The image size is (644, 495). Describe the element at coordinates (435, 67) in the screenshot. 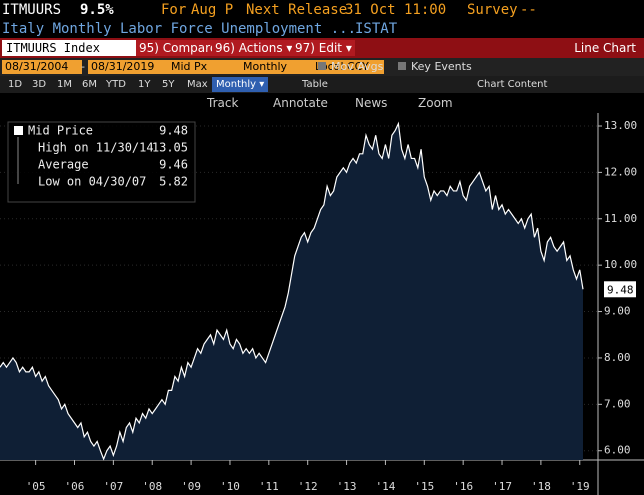

I see `key-events-checkbox: Key Events` at that location.